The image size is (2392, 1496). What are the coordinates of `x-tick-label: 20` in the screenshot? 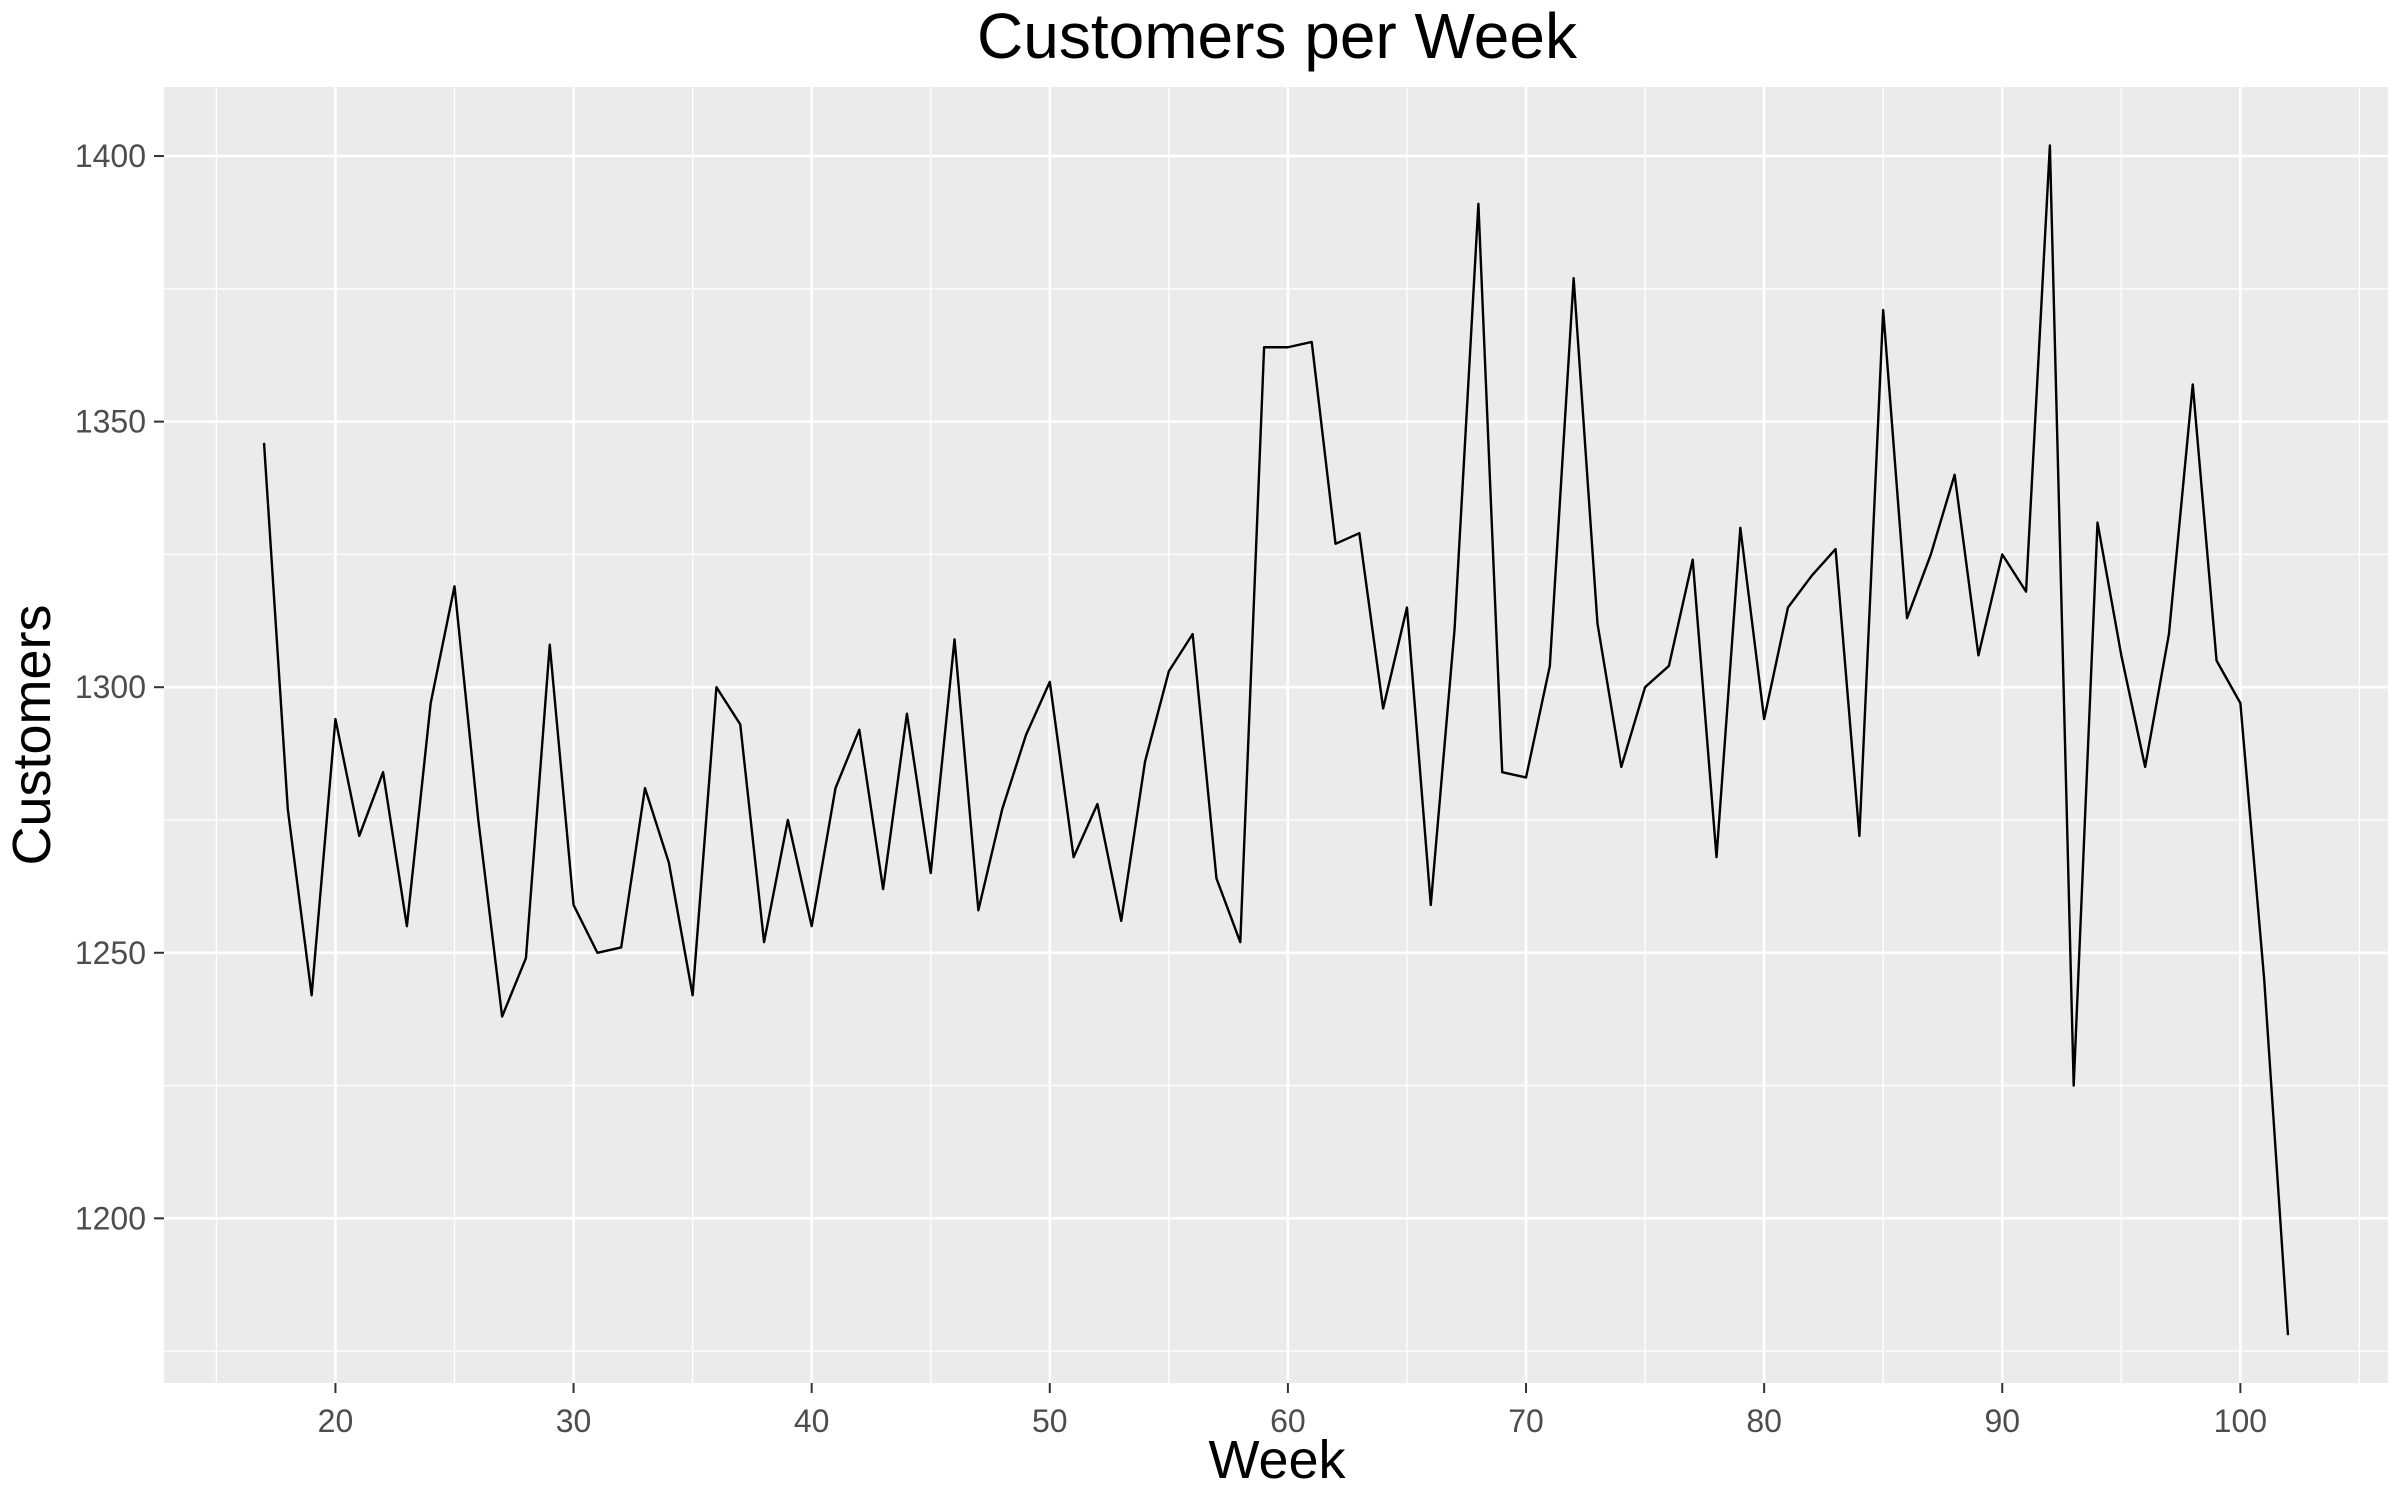 It's located at (336, 1421).